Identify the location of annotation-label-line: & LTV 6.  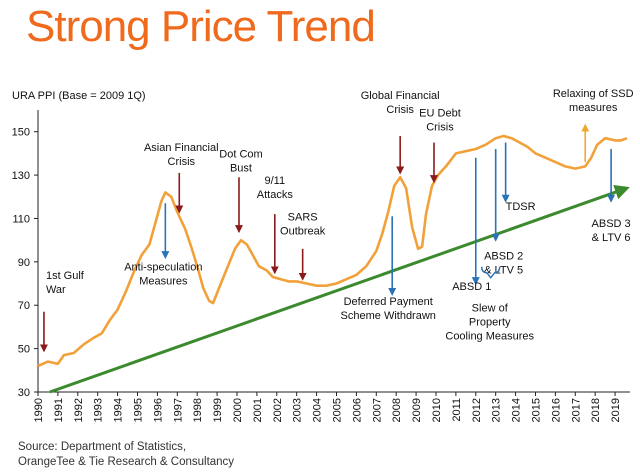
(611, 238).